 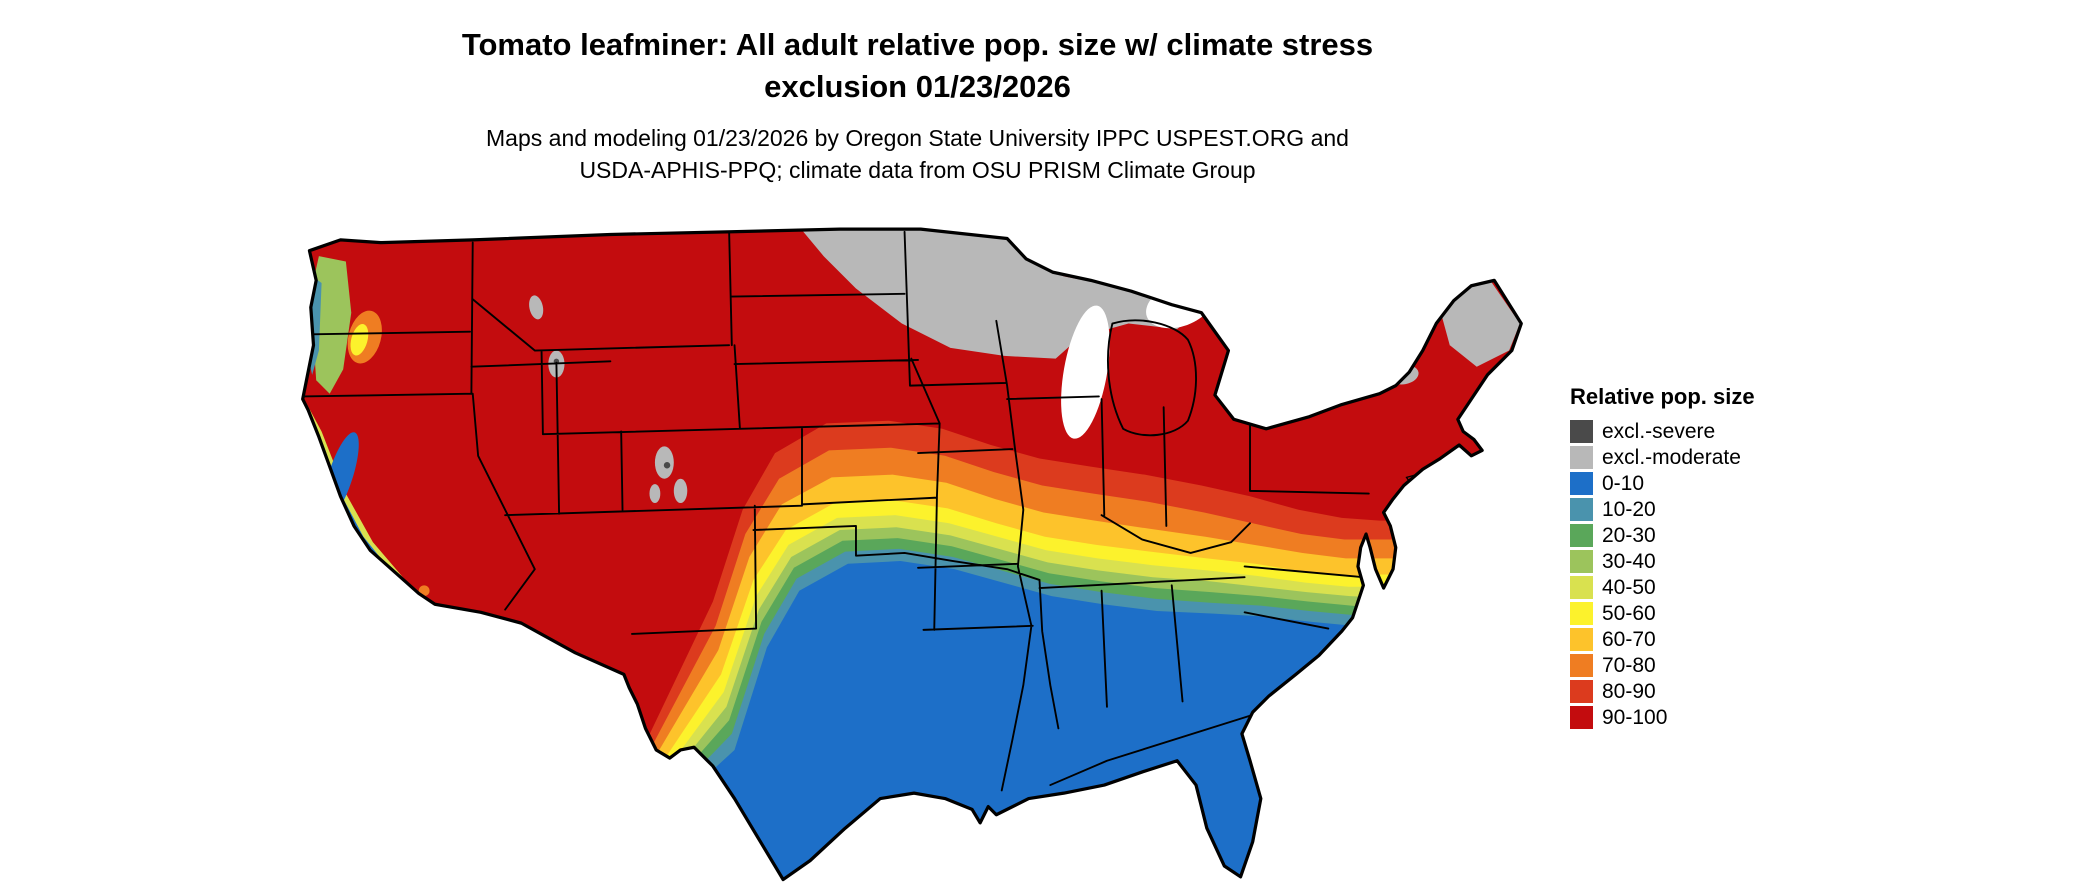 What do you see at coordinates (1629, 691) in the screenshot?
I see `legend-label: 80-90` at bounding box center [1629, 691].